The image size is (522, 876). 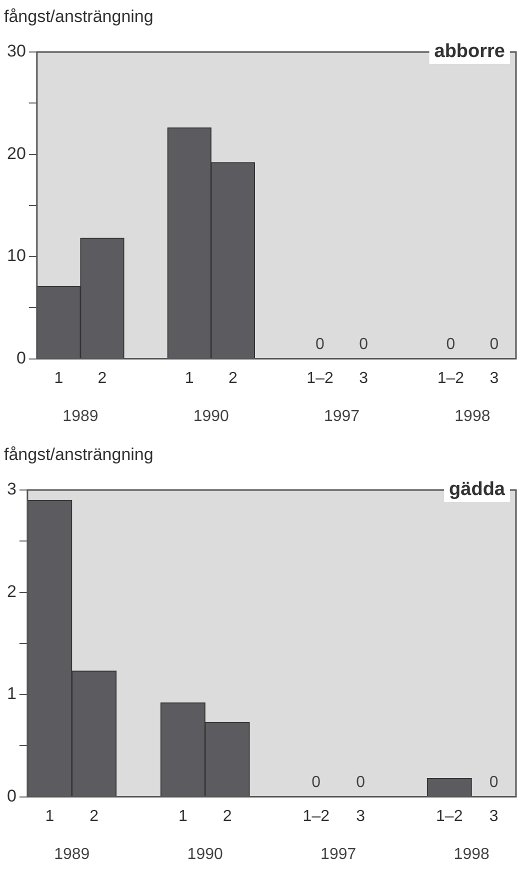 I want to click on y-tick-label: 2, so click(x=11, y=591).